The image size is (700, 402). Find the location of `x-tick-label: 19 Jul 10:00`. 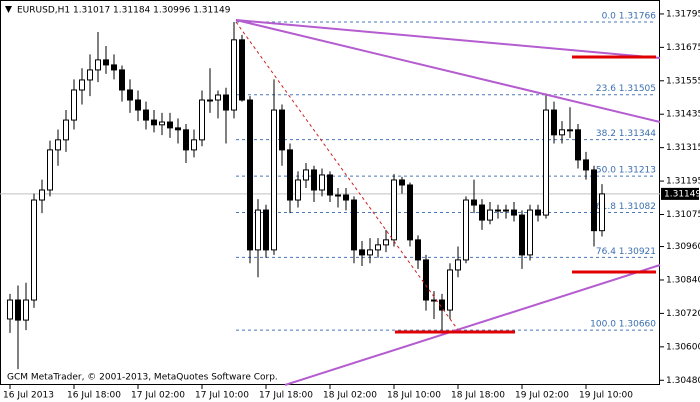

x-tick-label: 19 Jul 10:00 is located at coordinates (606, 396).